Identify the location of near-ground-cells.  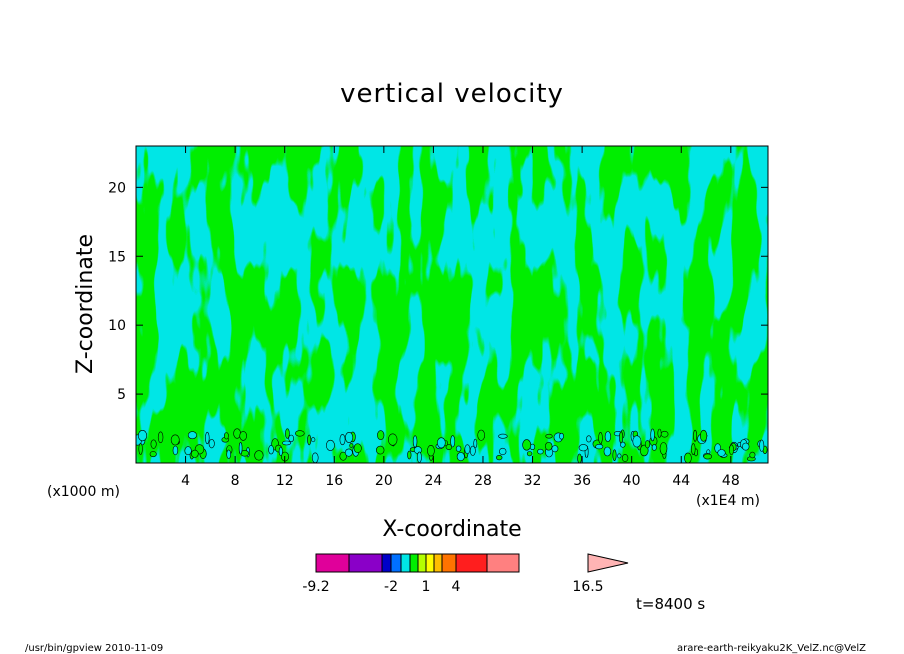
(452, 445).